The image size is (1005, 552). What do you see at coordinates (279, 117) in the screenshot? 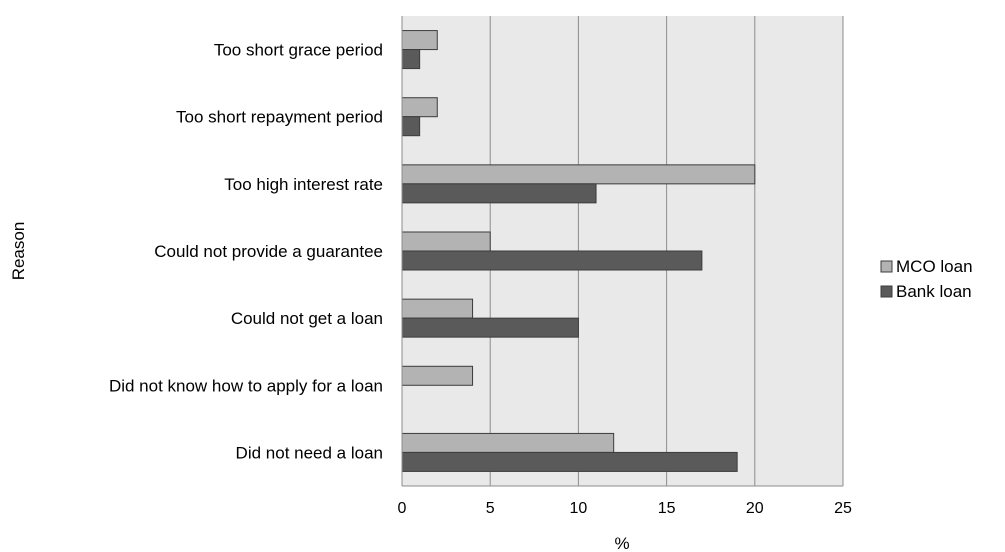
I see `category-label: Too short repayment period` at bounding box center [279, 117].